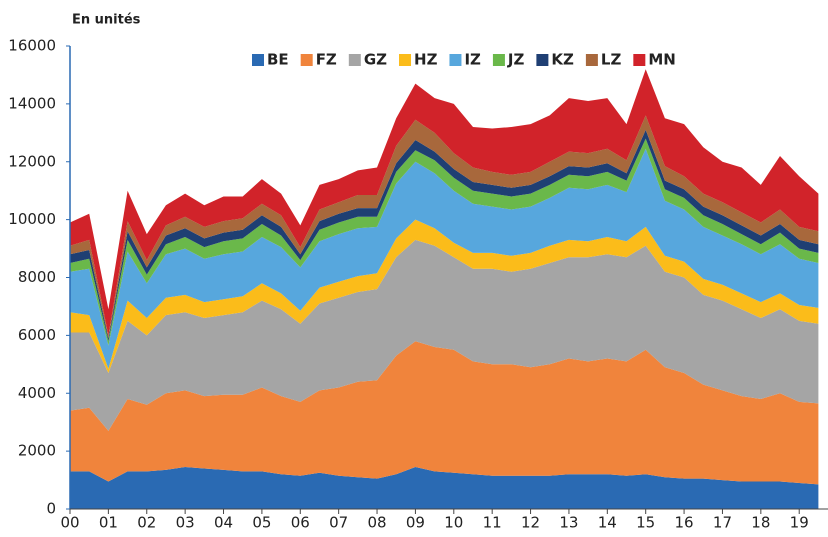 The image size is (828, 537). What do you see at coordinates (32, 103) in the screenshot?
I see `y-tick-label: 14000` at bounding box center [32, 103].